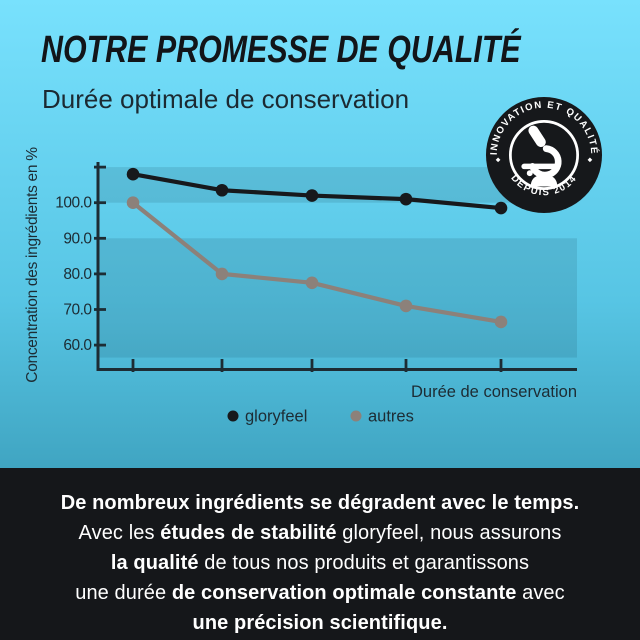 This screenshot has height=640, width=640. Describe the element at coordinates (123, 593) in the screenshot. I see `footer-segment: une durée` at that location.